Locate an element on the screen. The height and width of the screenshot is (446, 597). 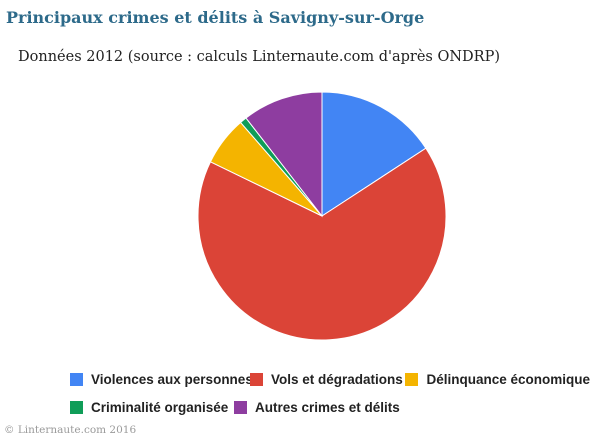
legend-item-delinquance: Délinquance économique is located at coordinates (497, 379).